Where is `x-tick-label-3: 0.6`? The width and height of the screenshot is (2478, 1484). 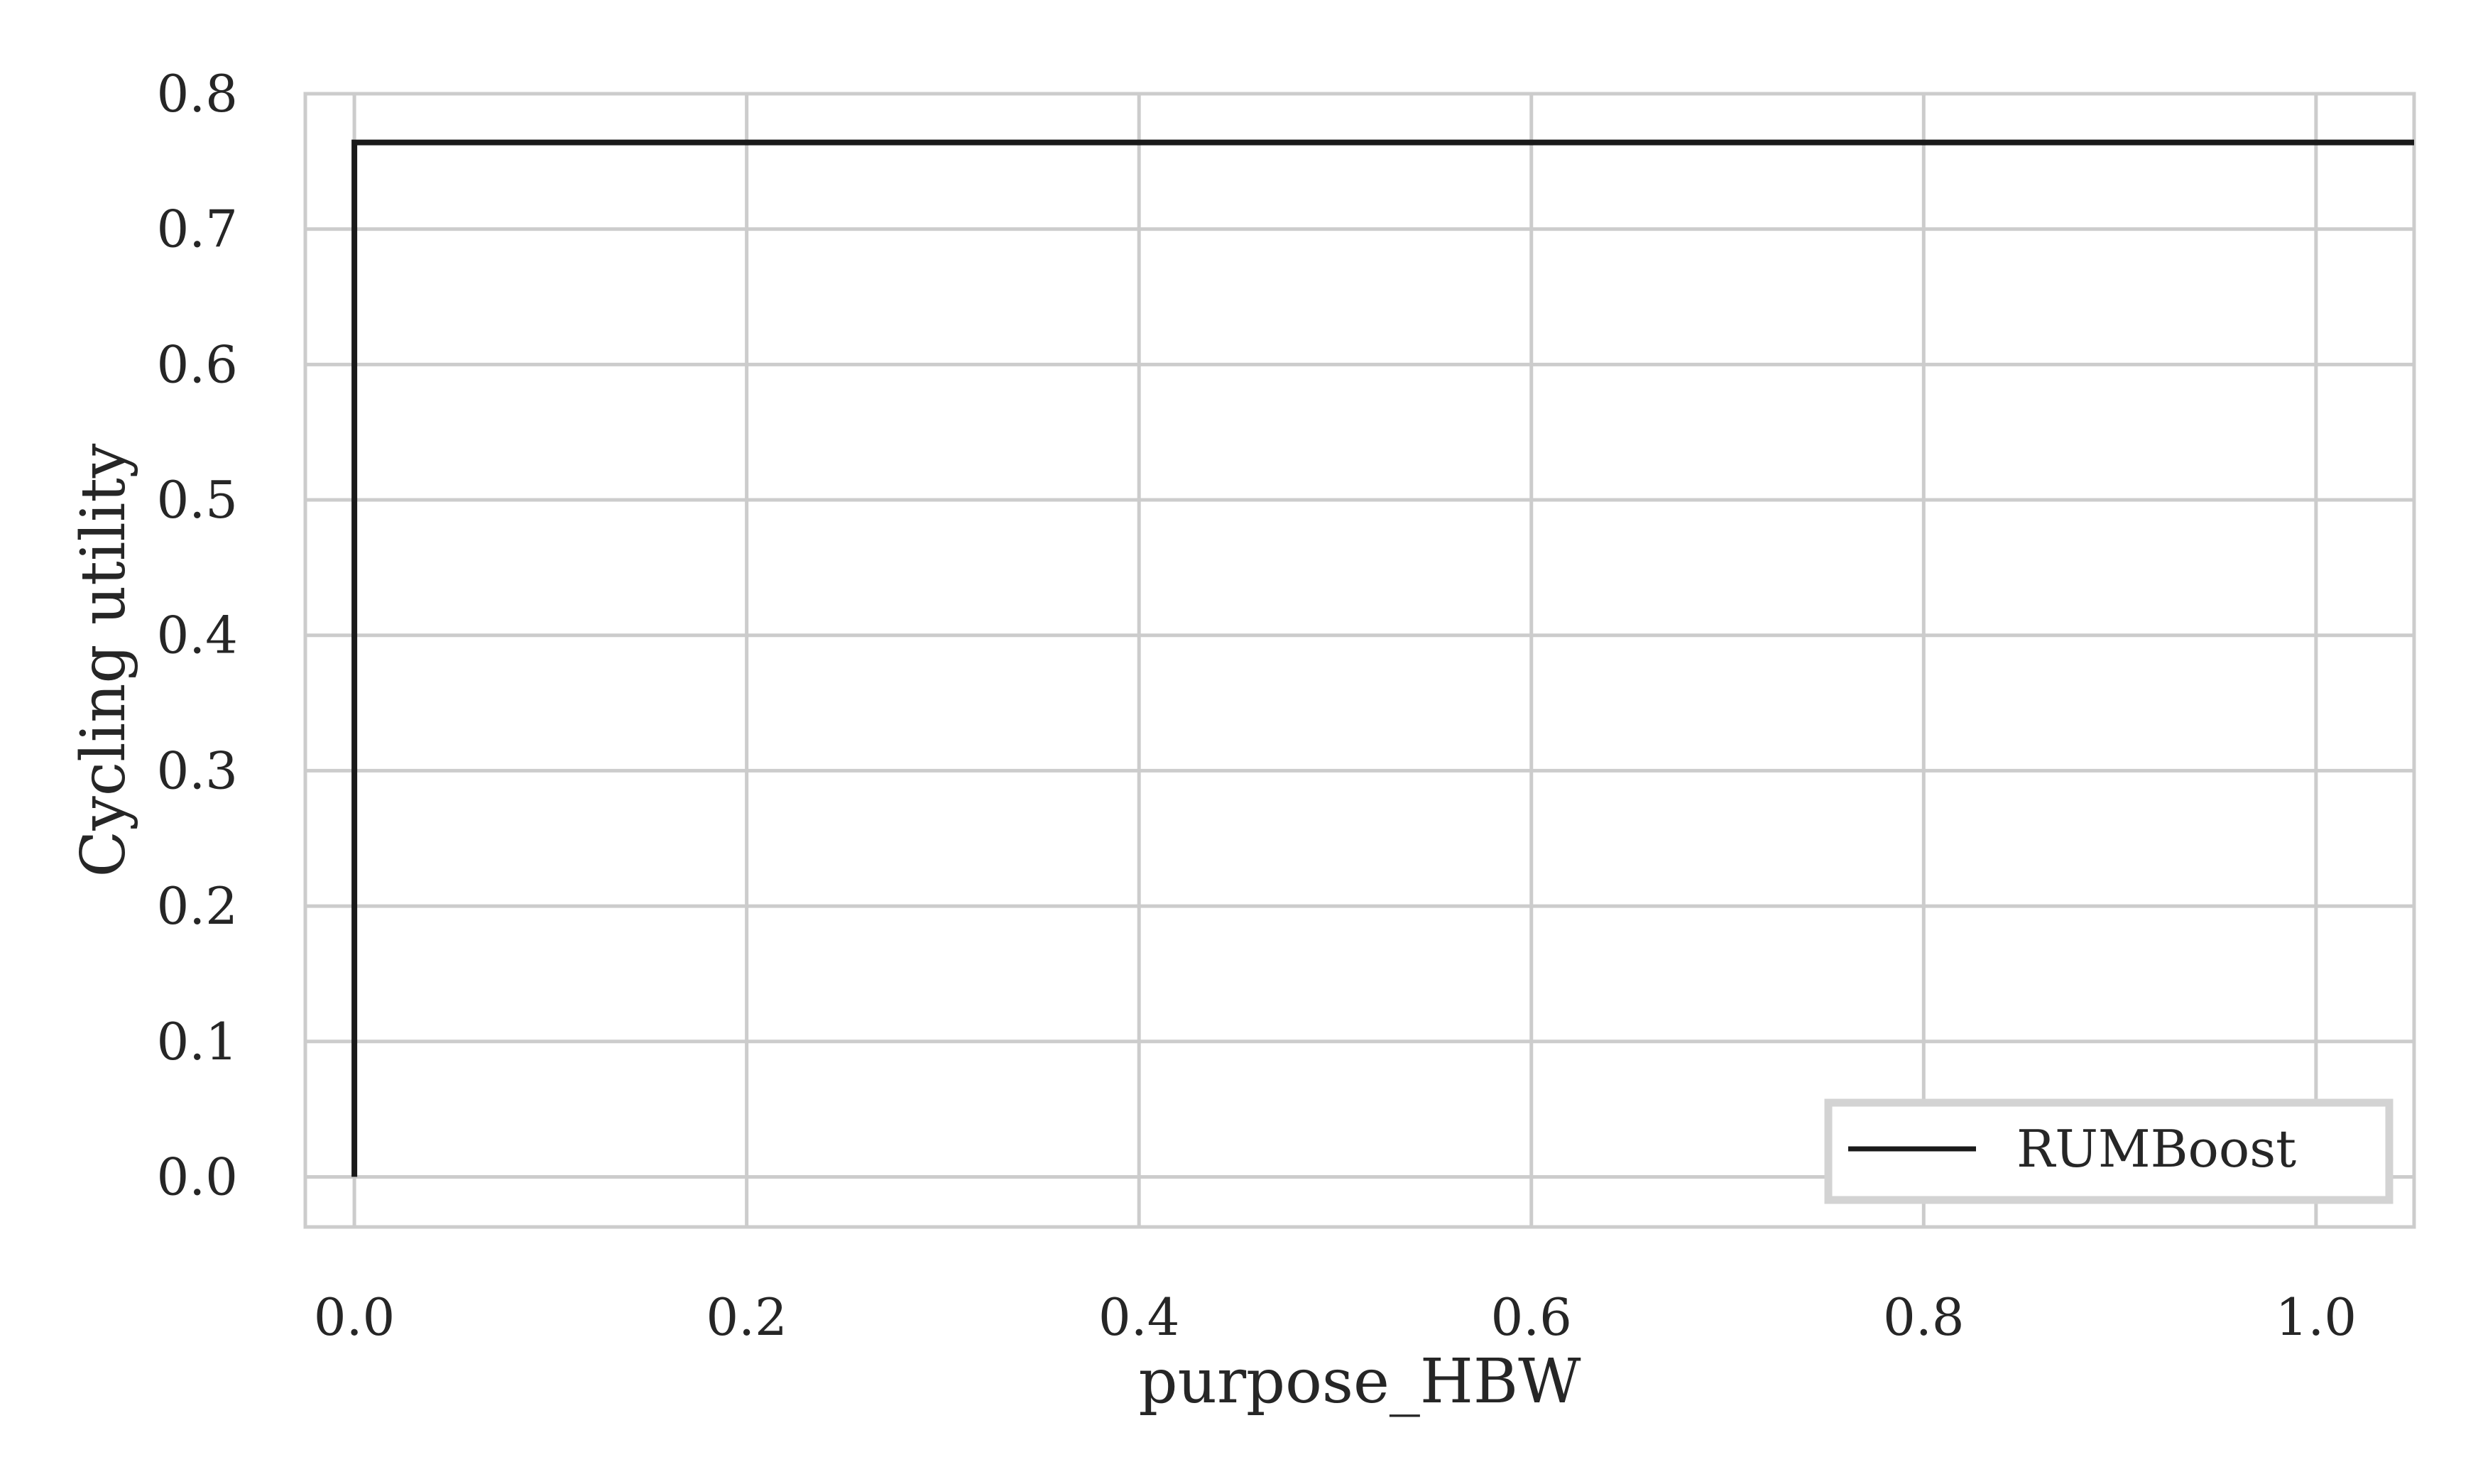
x-tick-label-3: 0.6 is located at coordinates (1531, 1317).